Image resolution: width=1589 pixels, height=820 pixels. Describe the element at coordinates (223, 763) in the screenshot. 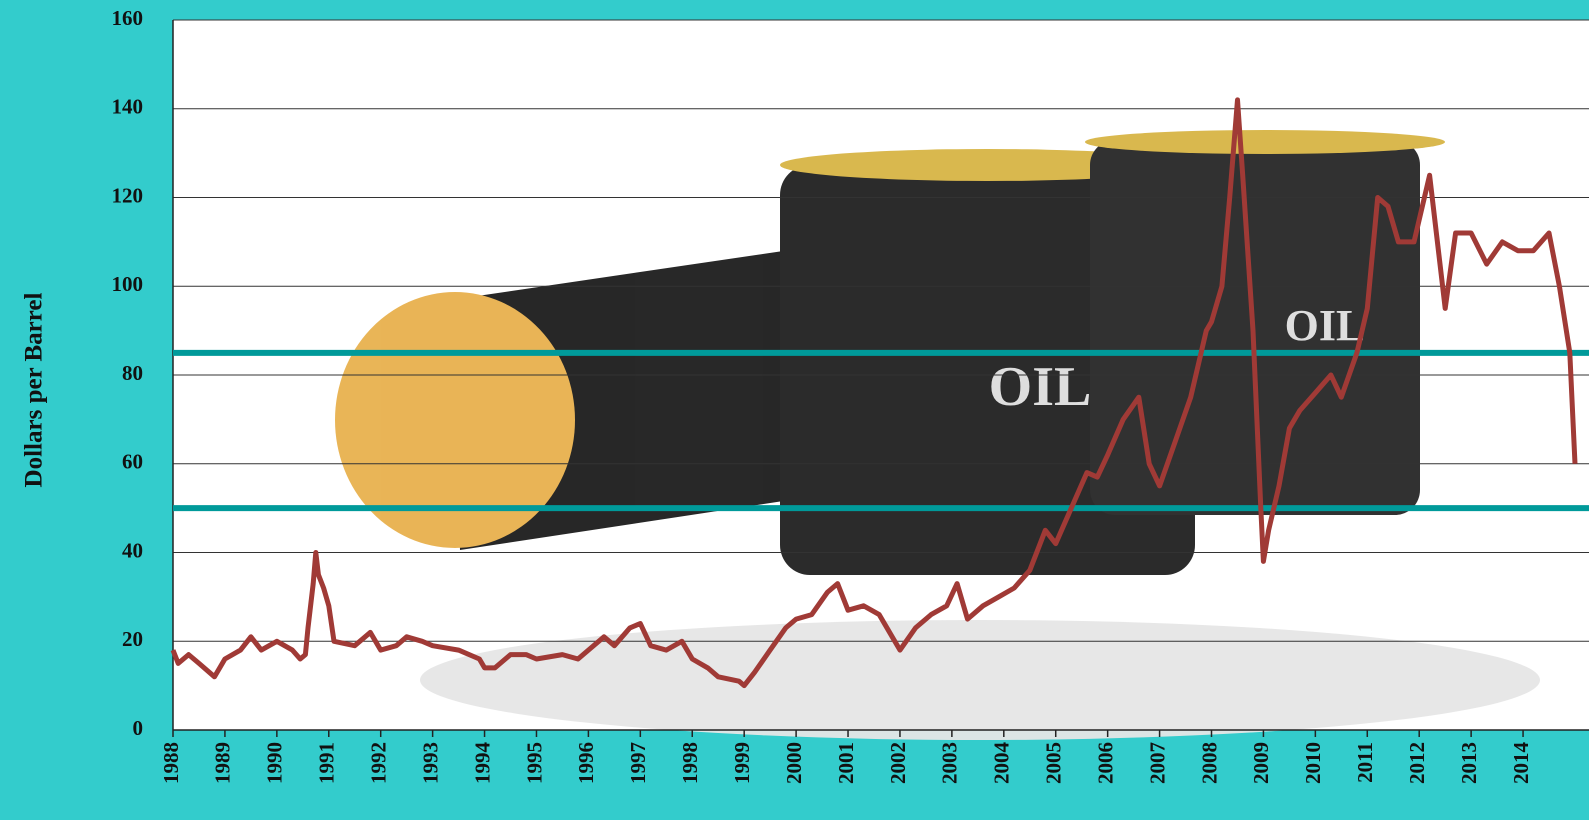

I see `x-tick-label: 1989` at that location.